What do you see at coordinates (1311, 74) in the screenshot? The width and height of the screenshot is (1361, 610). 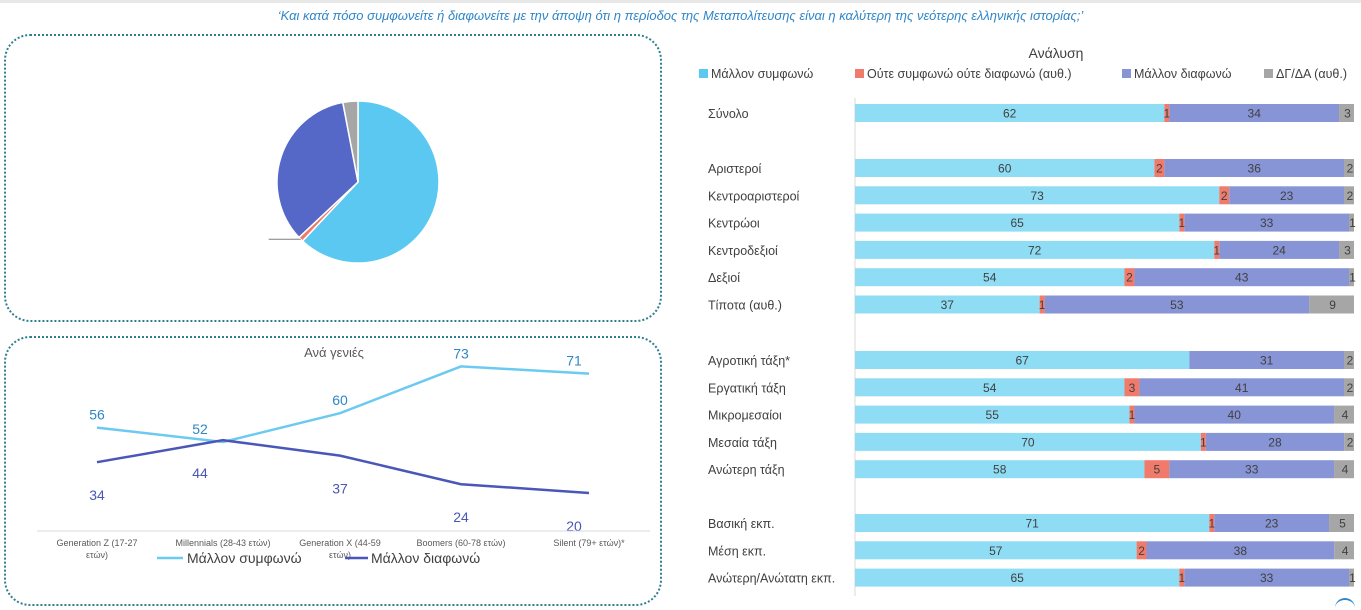 I see `bar-legend-label: ΔΓ/ΔΑ (αυθ.)` at bounding box center [1311, 74].